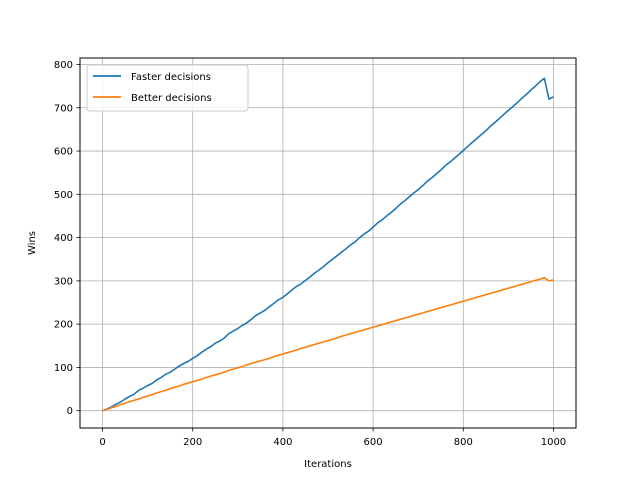 Image resolution: width=640 pixels, height=480 pixels. Describe the element at coordinates (102, 442) in the screenshot. I see `x-tick-label: 0` at that location.